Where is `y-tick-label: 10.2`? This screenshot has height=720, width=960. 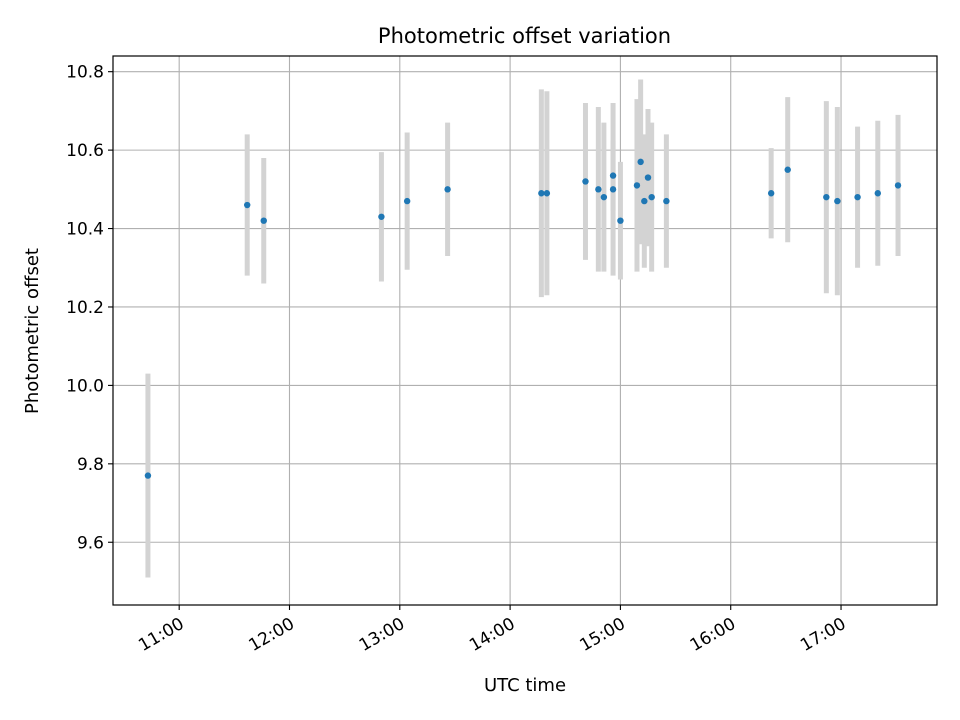 y-tick-label: 10.2 is located at coordinates (85, 308).